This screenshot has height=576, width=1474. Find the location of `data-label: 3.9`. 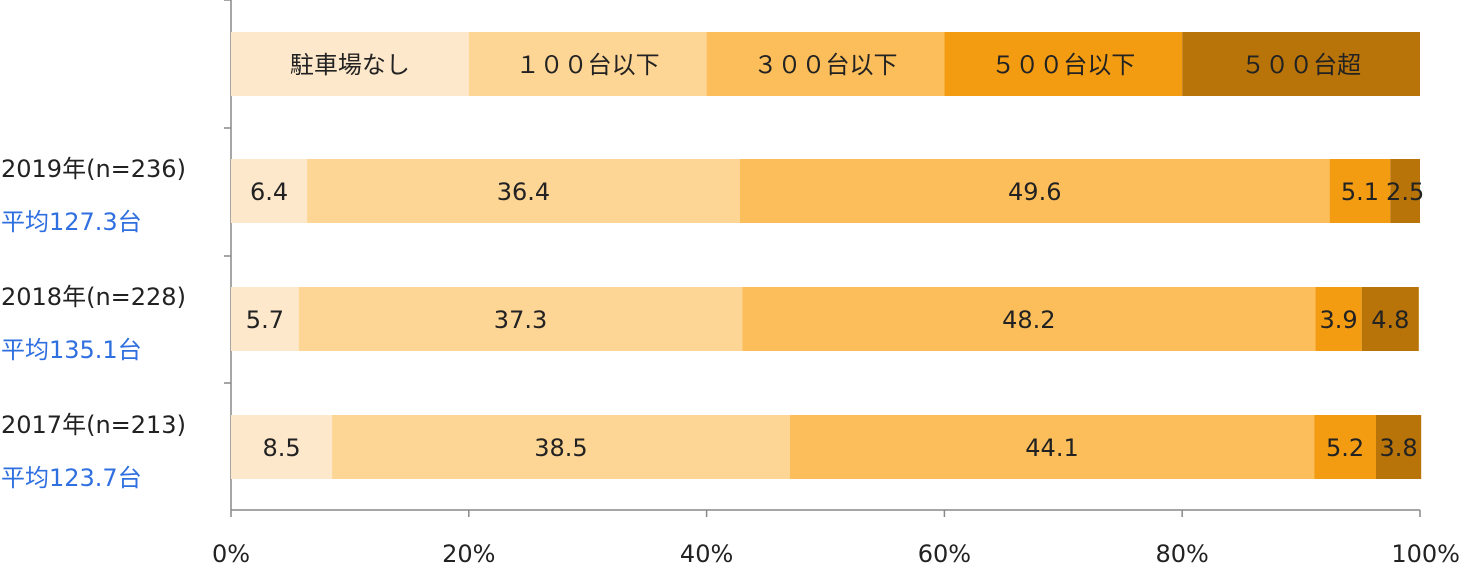

data-label: 3.9 is located at coordinates (1338, 320).